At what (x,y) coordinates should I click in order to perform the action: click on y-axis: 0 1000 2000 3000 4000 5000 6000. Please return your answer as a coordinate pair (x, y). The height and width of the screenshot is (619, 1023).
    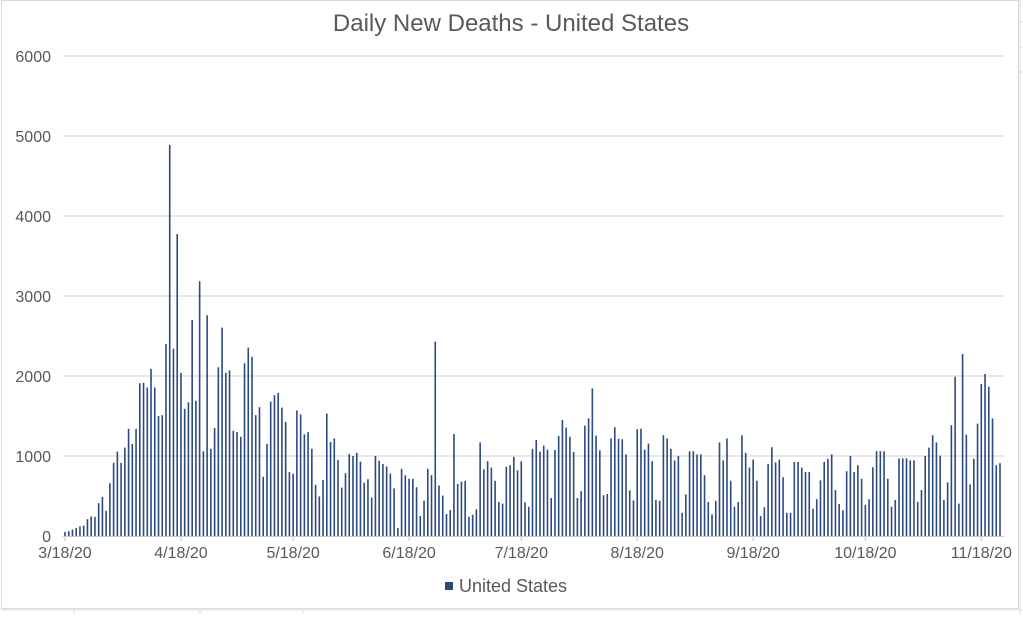
    Looking at the image, I should click on (33, 297).